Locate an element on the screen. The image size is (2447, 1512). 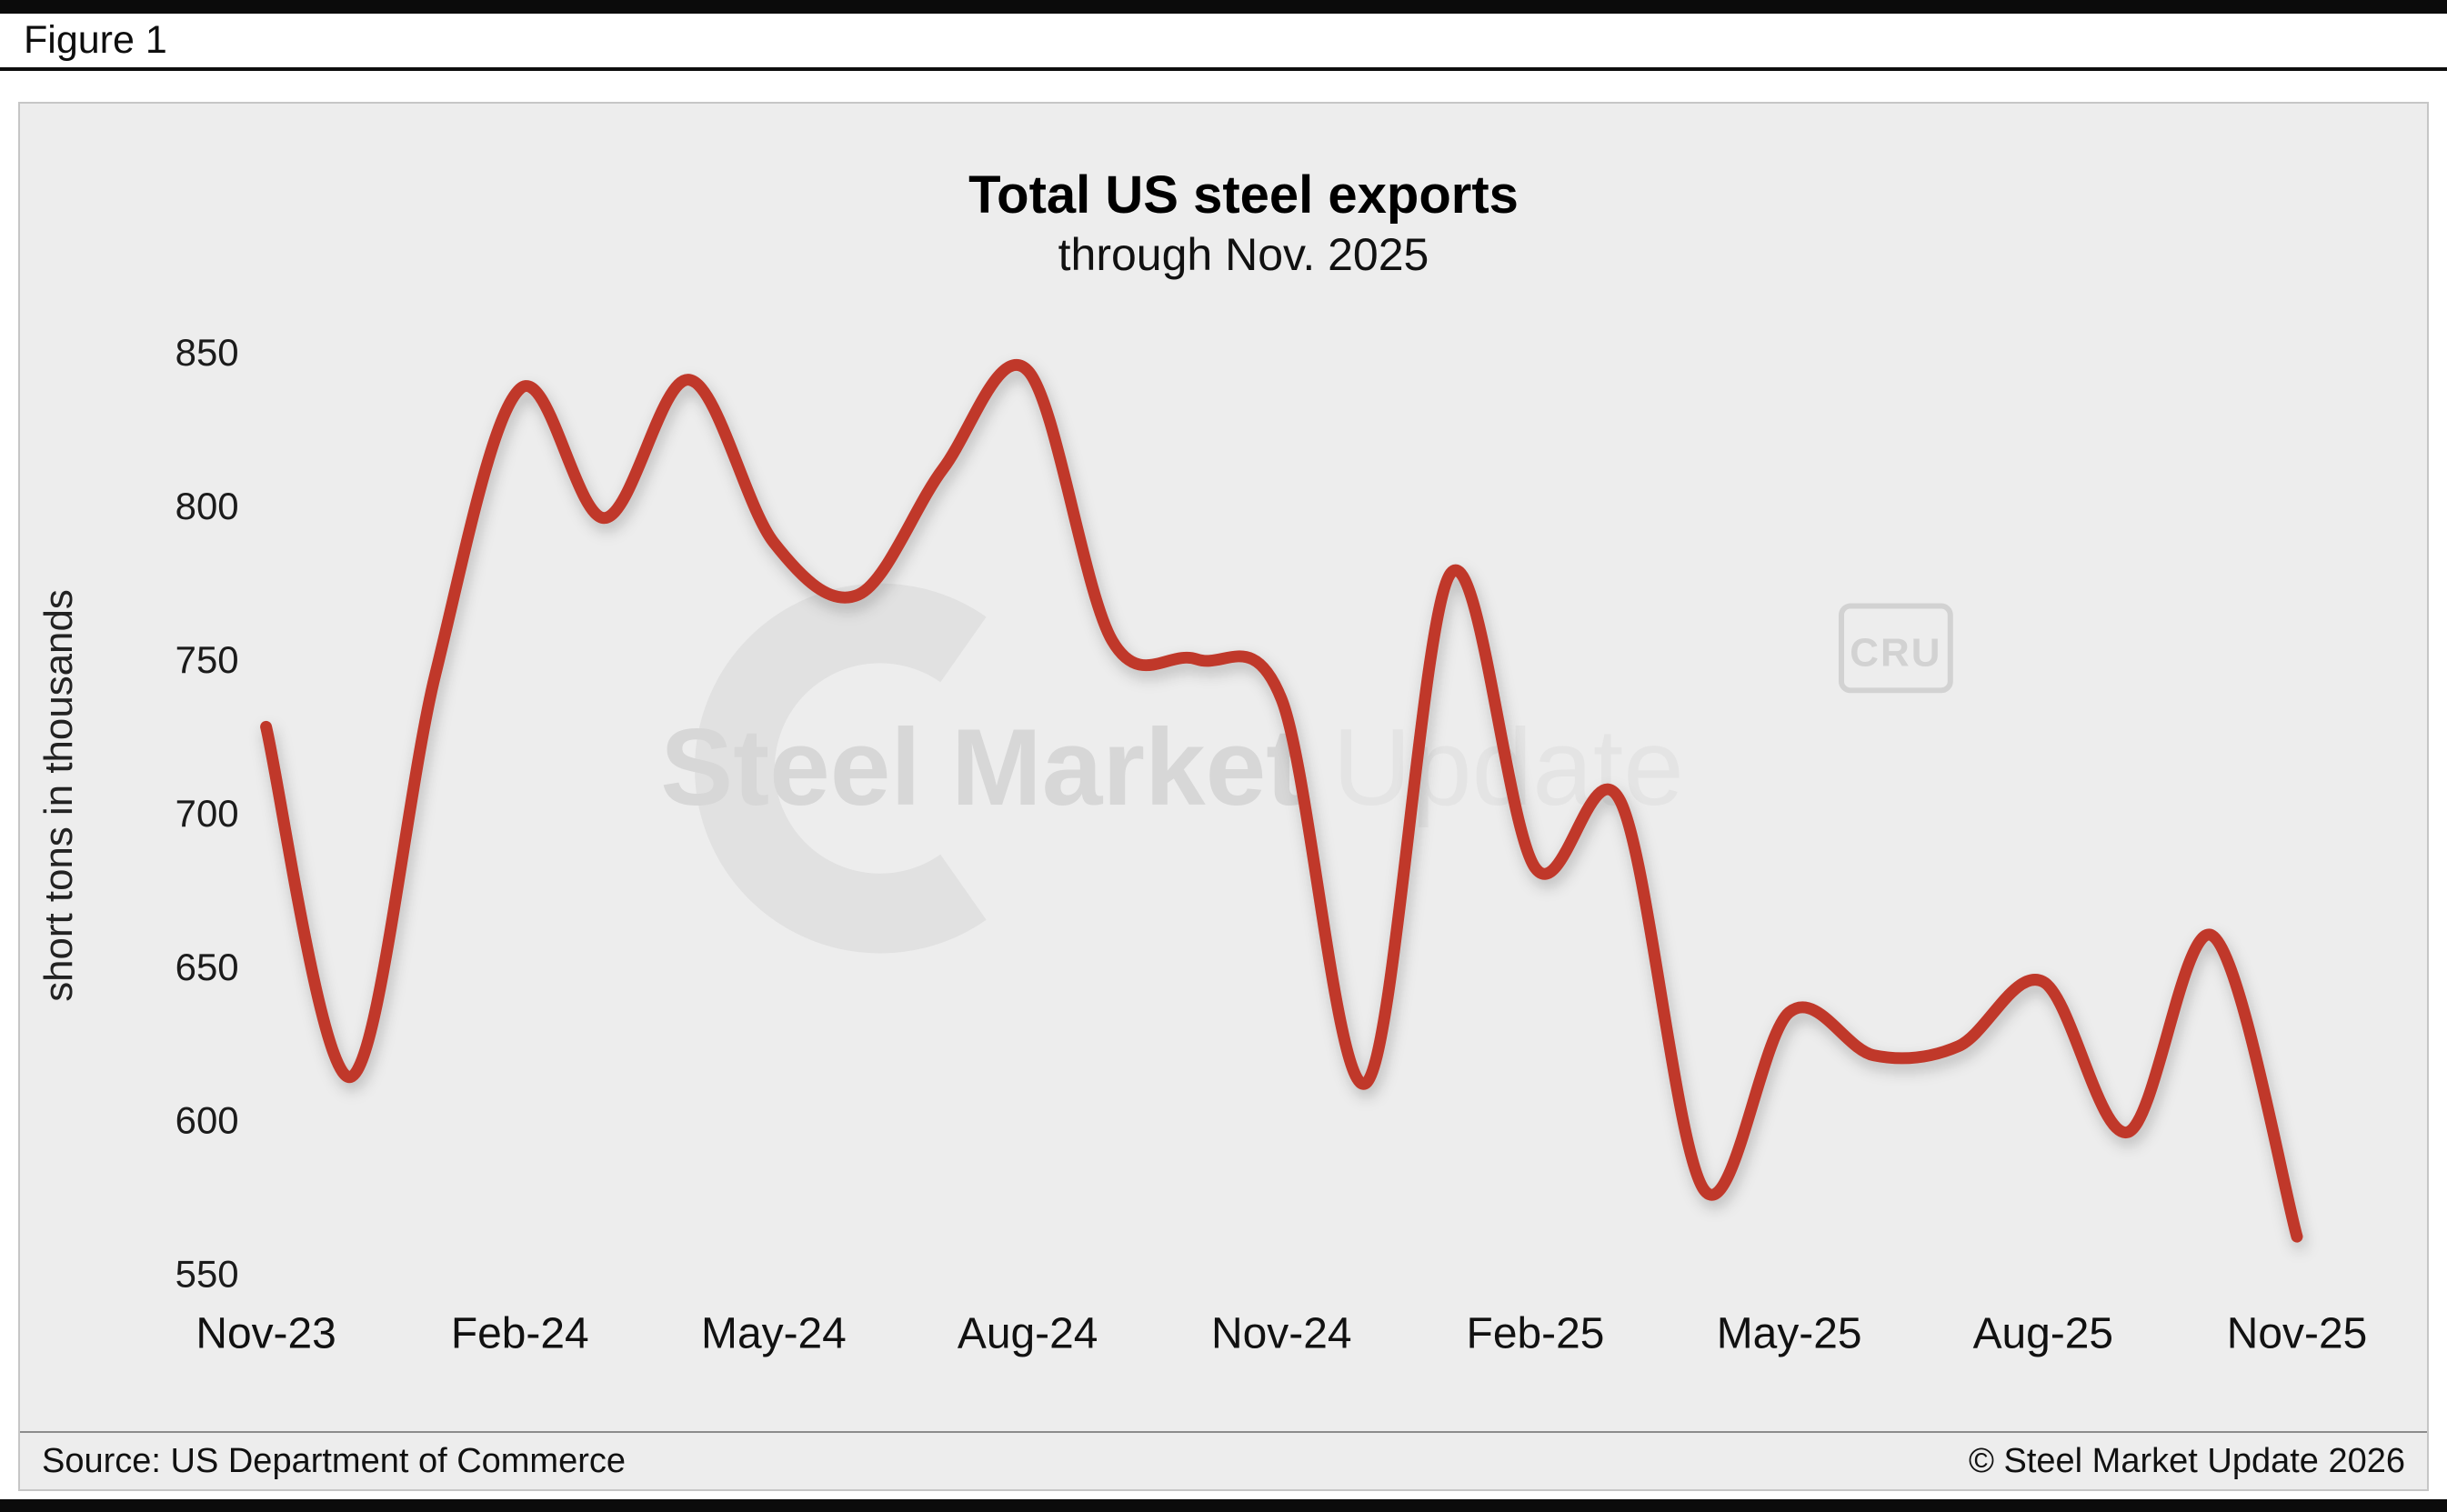
y-tick-label: 700 is located at coordinates (208, 813).